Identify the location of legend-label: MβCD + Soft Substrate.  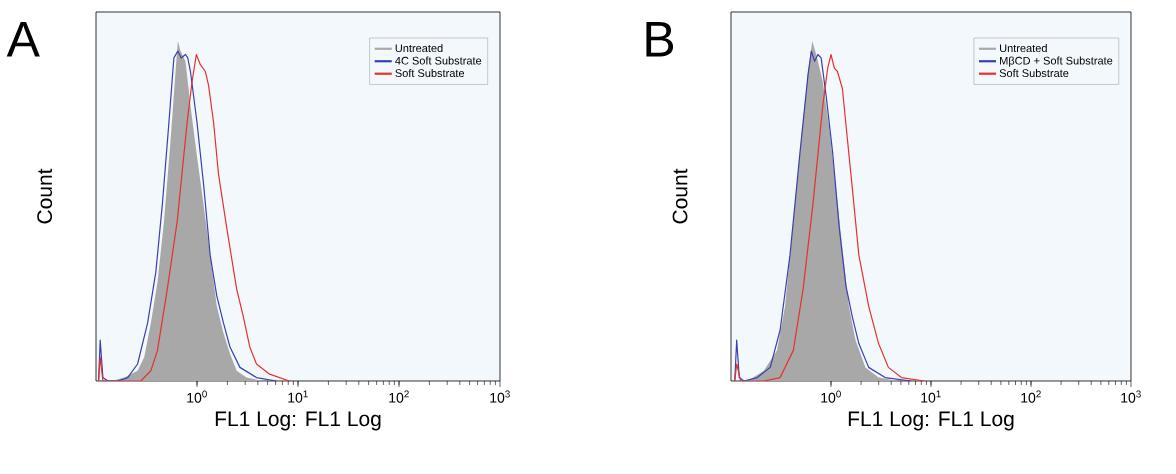
(1056, 61).